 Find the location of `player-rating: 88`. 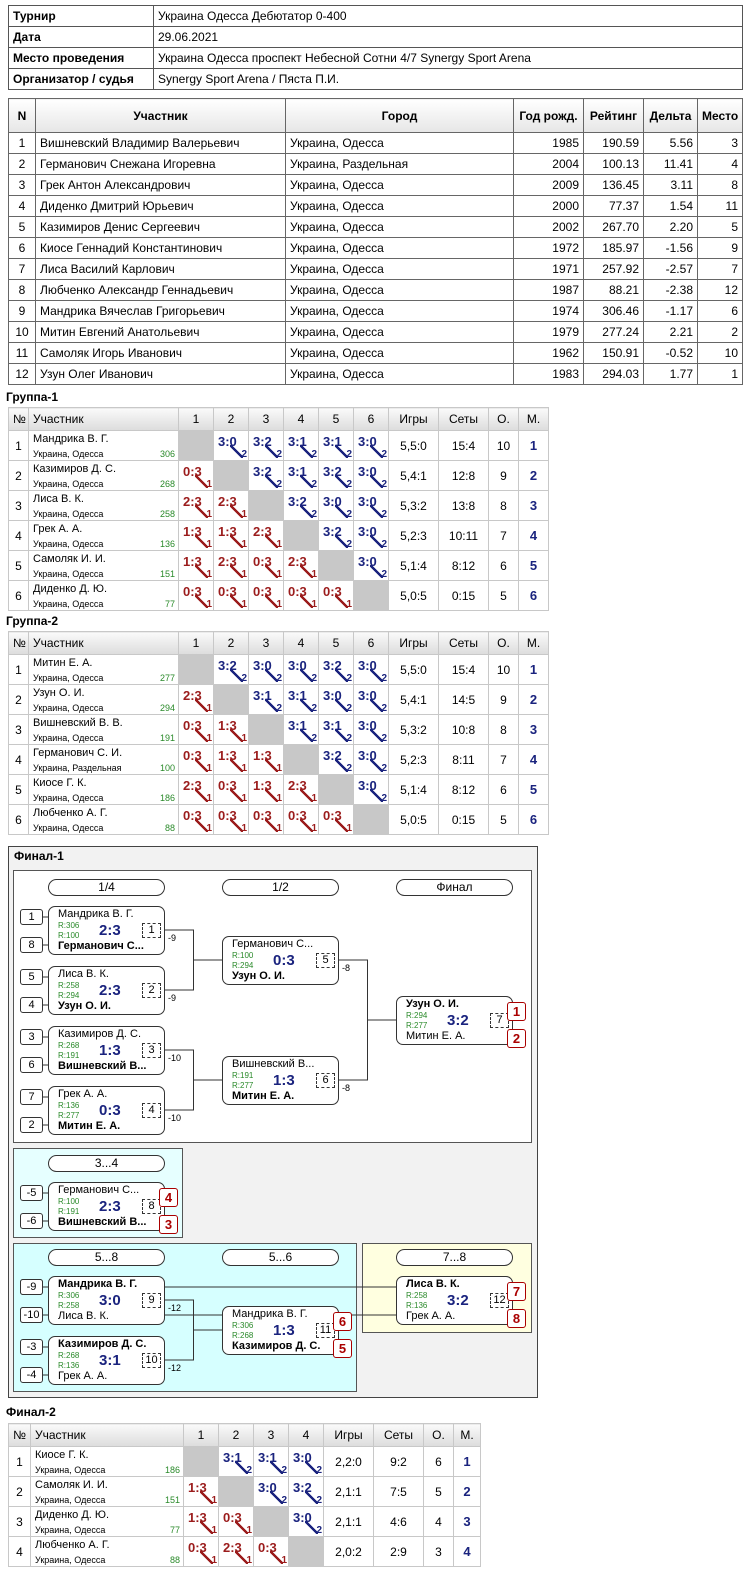

player-rating: 88 is located at coordinates (169, 828).